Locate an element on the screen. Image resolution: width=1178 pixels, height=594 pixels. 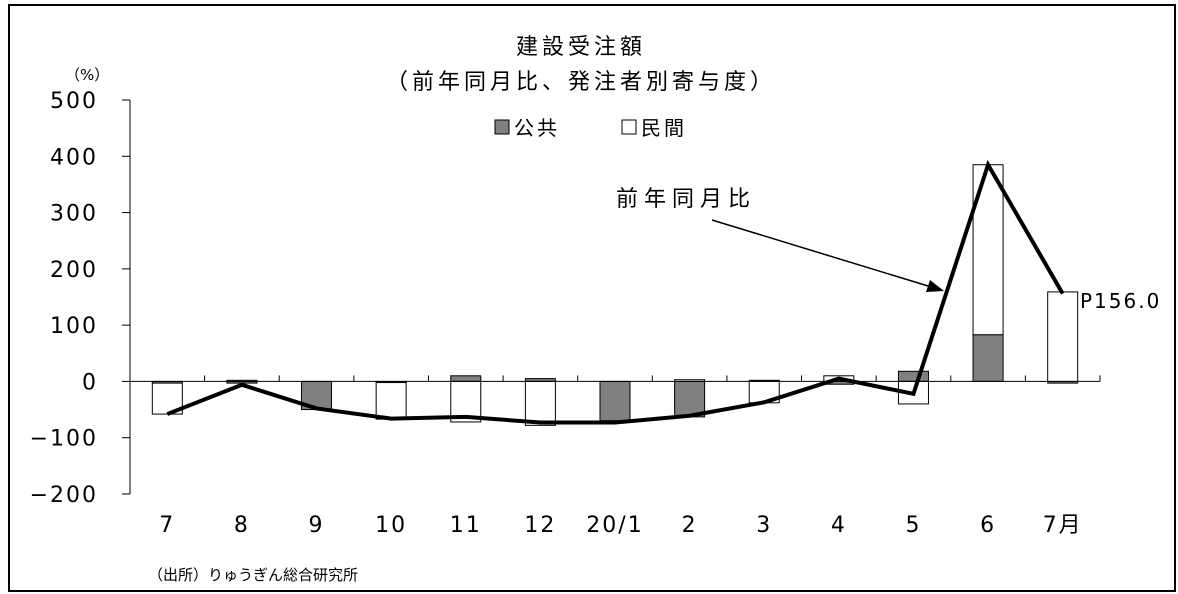
x-tick-label: 5 is located at coordinates (913, 525).